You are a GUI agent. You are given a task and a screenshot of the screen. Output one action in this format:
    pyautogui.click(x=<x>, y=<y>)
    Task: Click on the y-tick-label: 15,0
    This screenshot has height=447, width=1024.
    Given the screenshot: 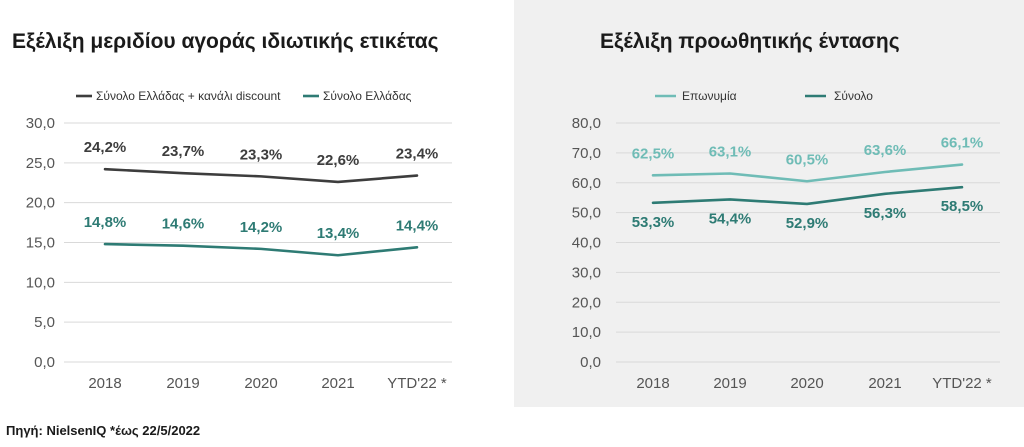 What is the action you would take?
    pyautogui.click(x=40, y=243)
    